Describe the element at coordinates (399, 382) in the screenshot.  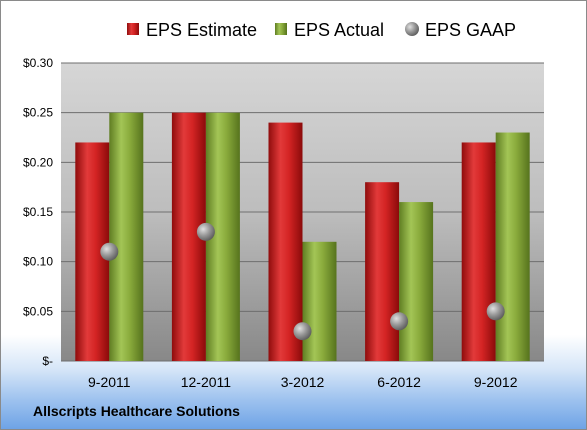
I see `x-tick-label: 6-2012` at that location.